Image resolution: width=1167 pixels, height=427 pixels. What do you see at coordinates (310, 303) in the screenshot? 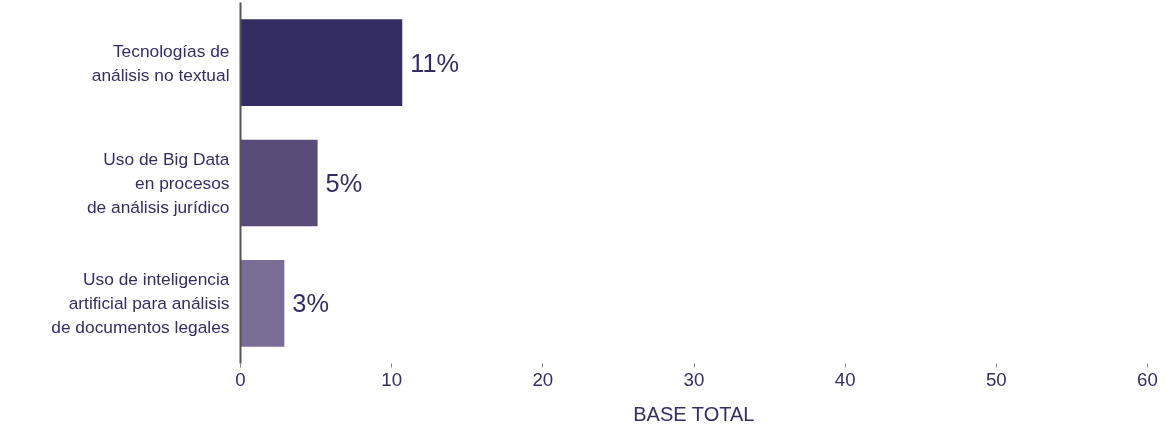
I see `data-label: 3%` at bounding box center [310, 303].